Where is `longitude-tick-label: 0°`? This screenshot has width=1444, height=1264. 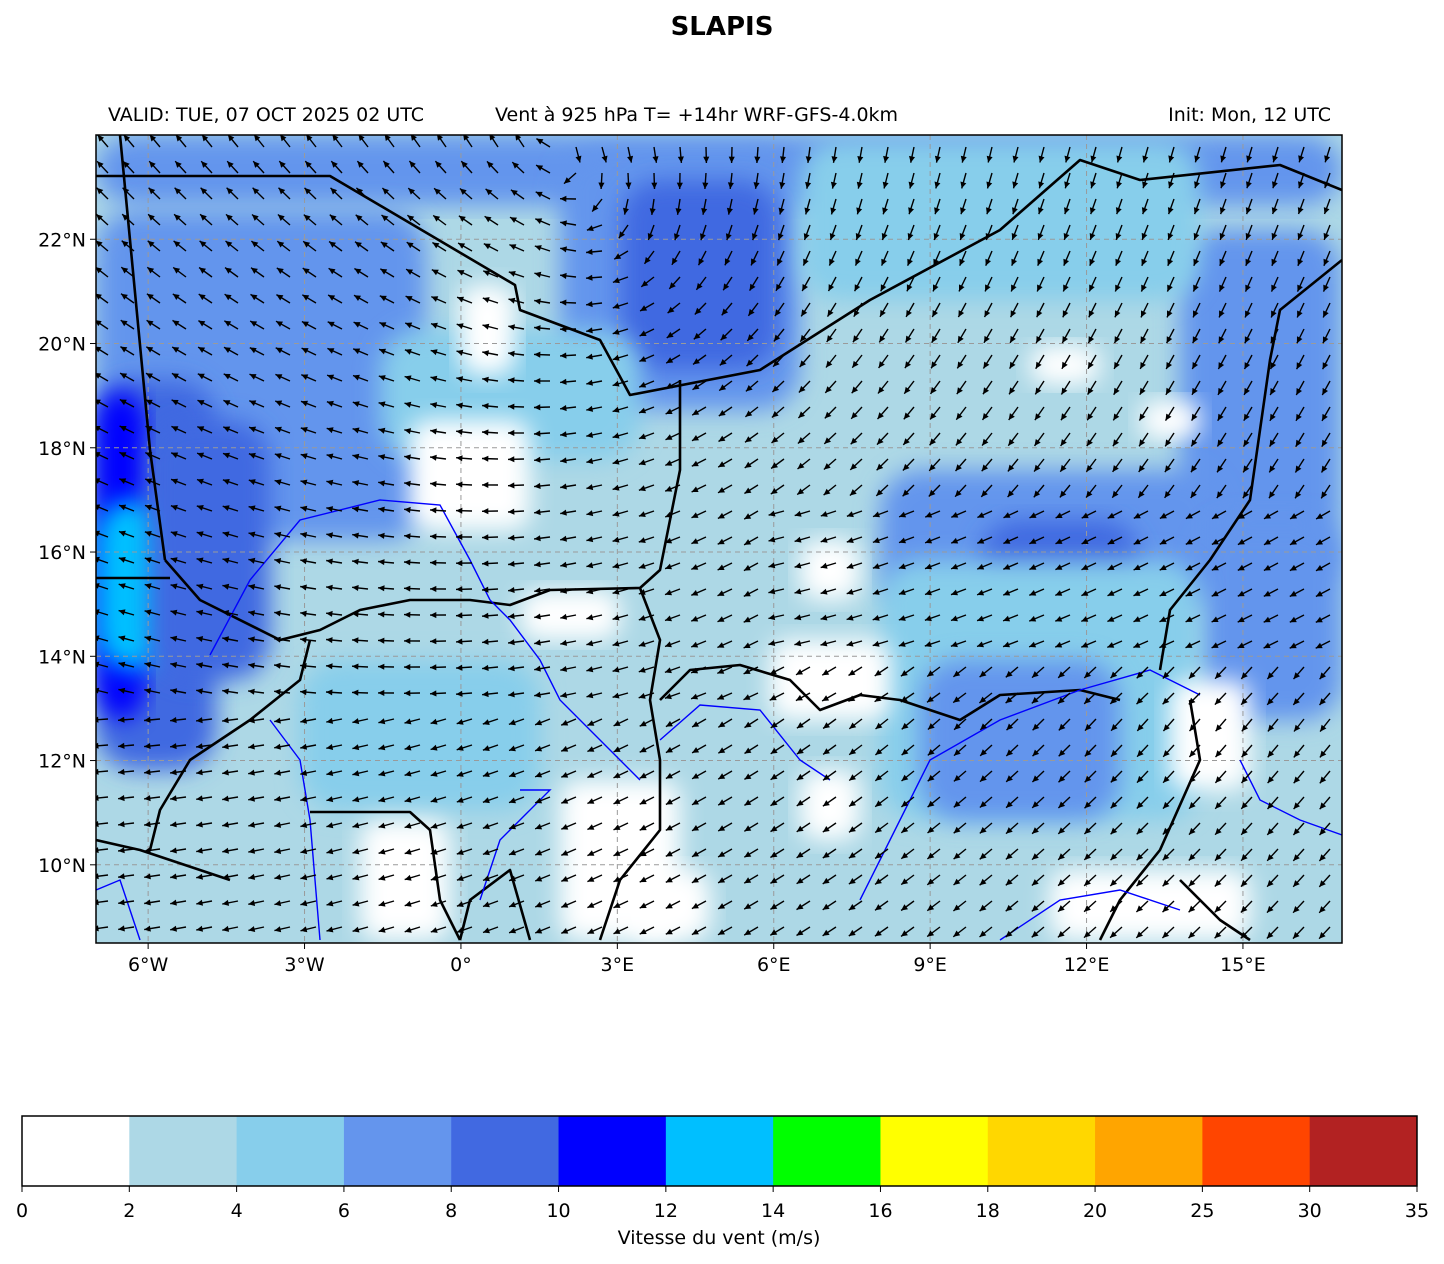 longitude-tick-label: 0° is located at coordinates (461, 965).